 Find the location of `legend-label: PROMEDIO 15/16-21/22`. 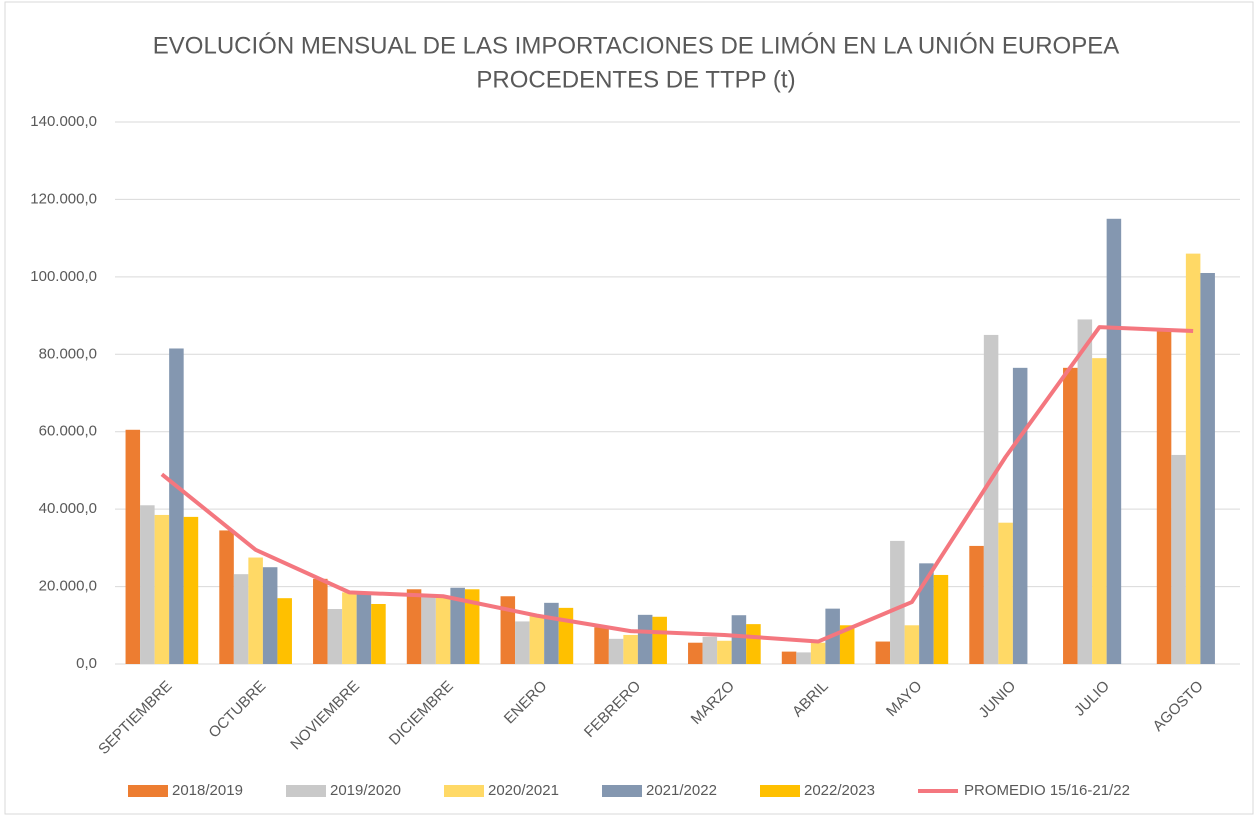

legend-label: PROMEDIO 15/16-21/22 is located at coordinates (1047, 790).